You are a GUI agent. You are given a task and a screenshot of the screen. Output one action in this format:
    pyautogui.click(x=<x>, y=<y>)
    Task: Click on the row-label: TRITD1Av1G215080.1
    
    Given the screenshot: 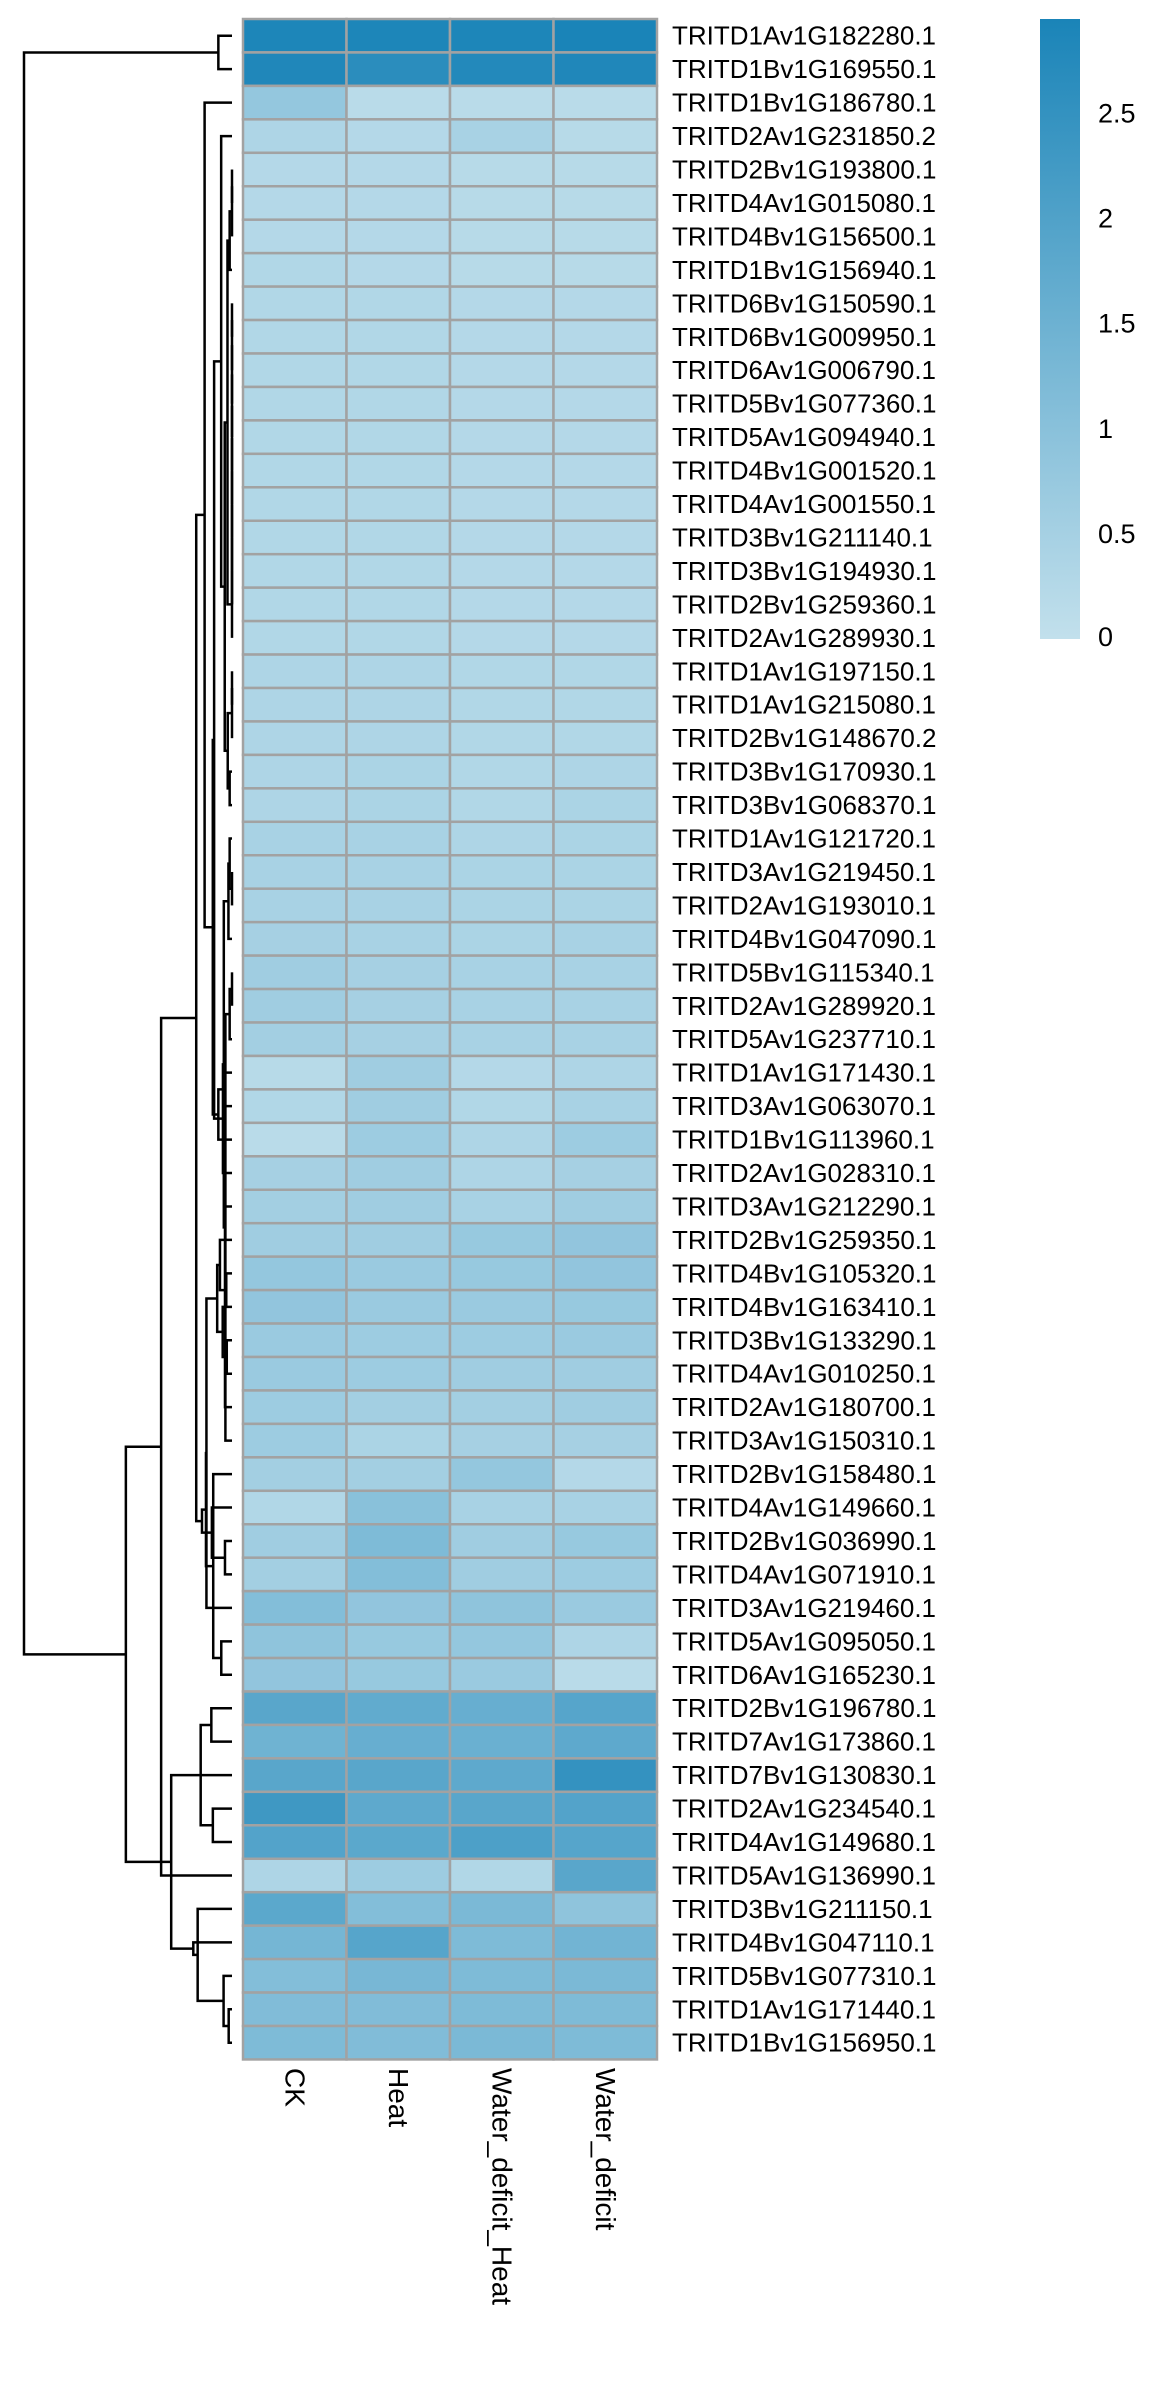 What is the action you would take?
    pyautogui.click(x=804, y=705)
    